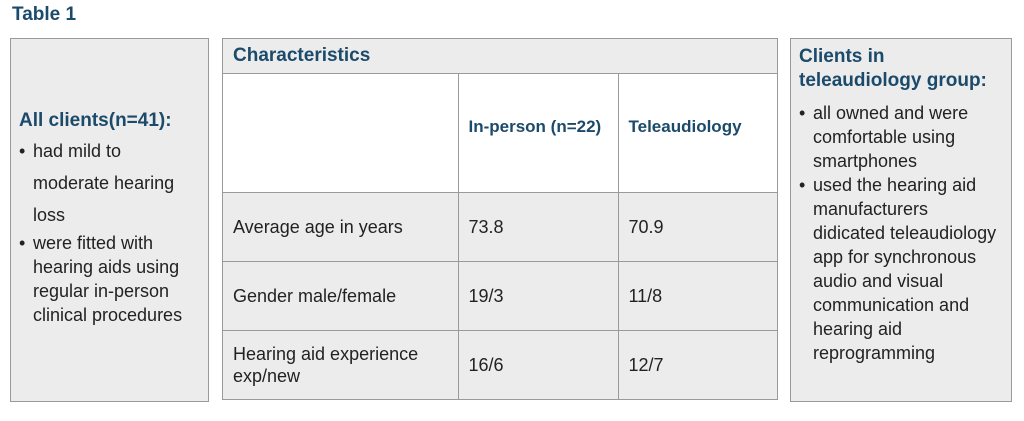 The image size is (1024, 421). What do you see at coordinates (697, 364) in the screenshot?
I see `cell-teleaudiology: 12/7` at bounding box center [697, 364].